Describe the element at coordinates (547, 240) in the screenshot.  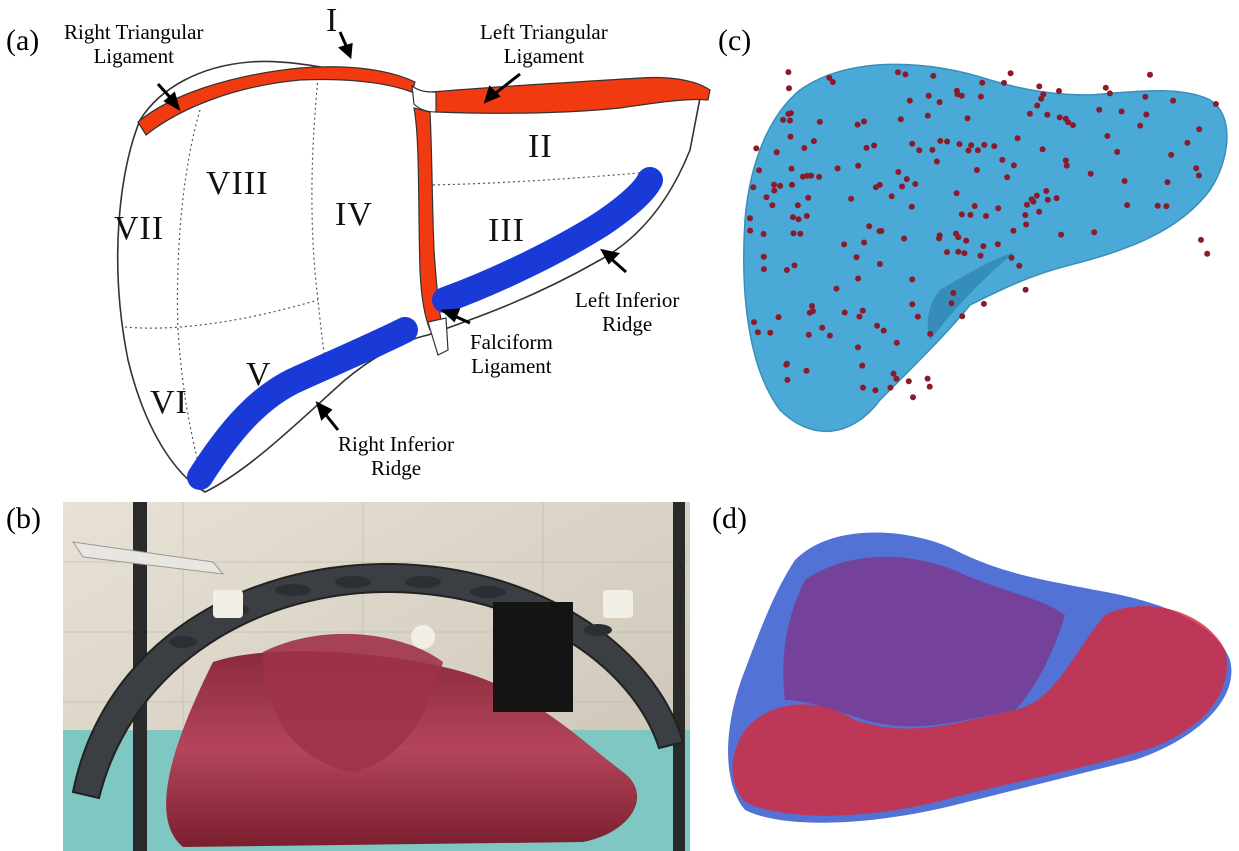
I see `left-inferior-ridge` at that location.